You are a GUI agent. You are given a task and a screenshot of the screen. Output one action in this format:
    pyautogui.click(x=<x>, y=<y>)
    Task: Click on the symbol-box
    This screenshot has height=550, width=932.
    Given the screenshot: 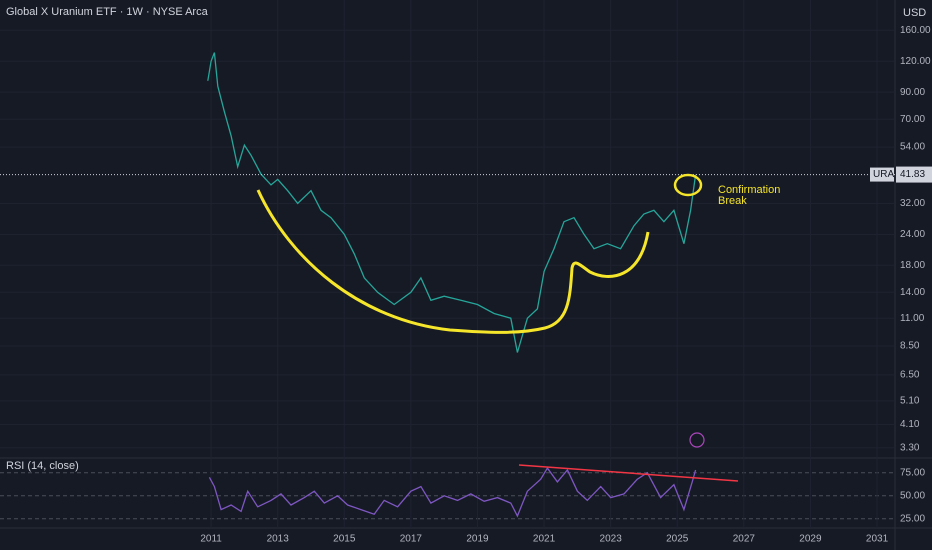 What is the action you would take?
    pyautogui.click(x=882, y=174)
    